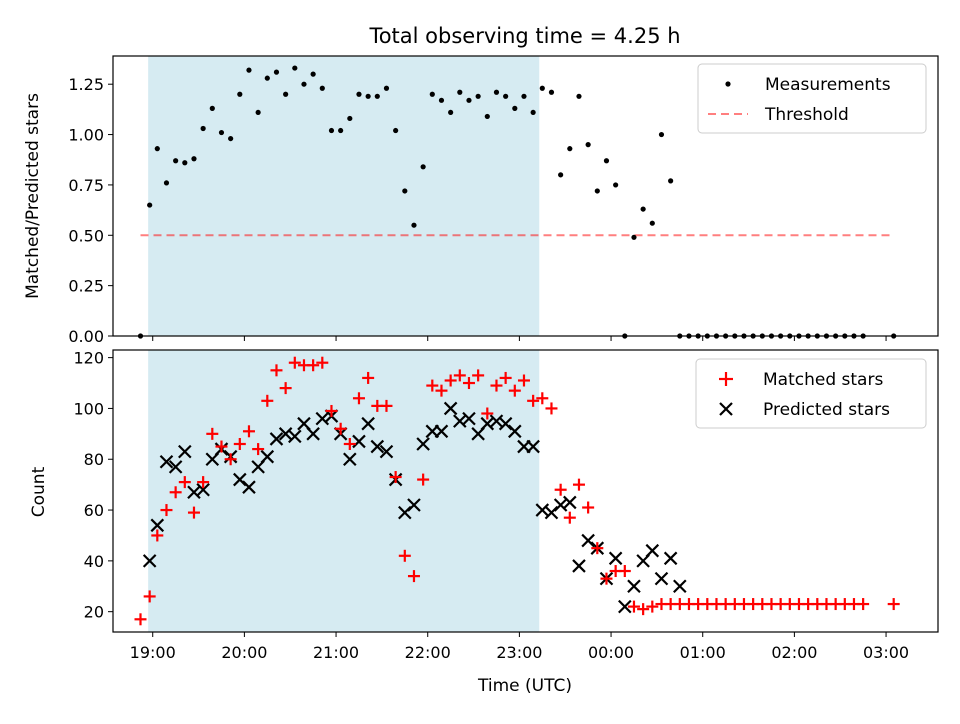  What do you see at coordinates (86, 84) in the screenshot?
I see `top-y-tick-label: 1.25` at bounding box center [86, 84].